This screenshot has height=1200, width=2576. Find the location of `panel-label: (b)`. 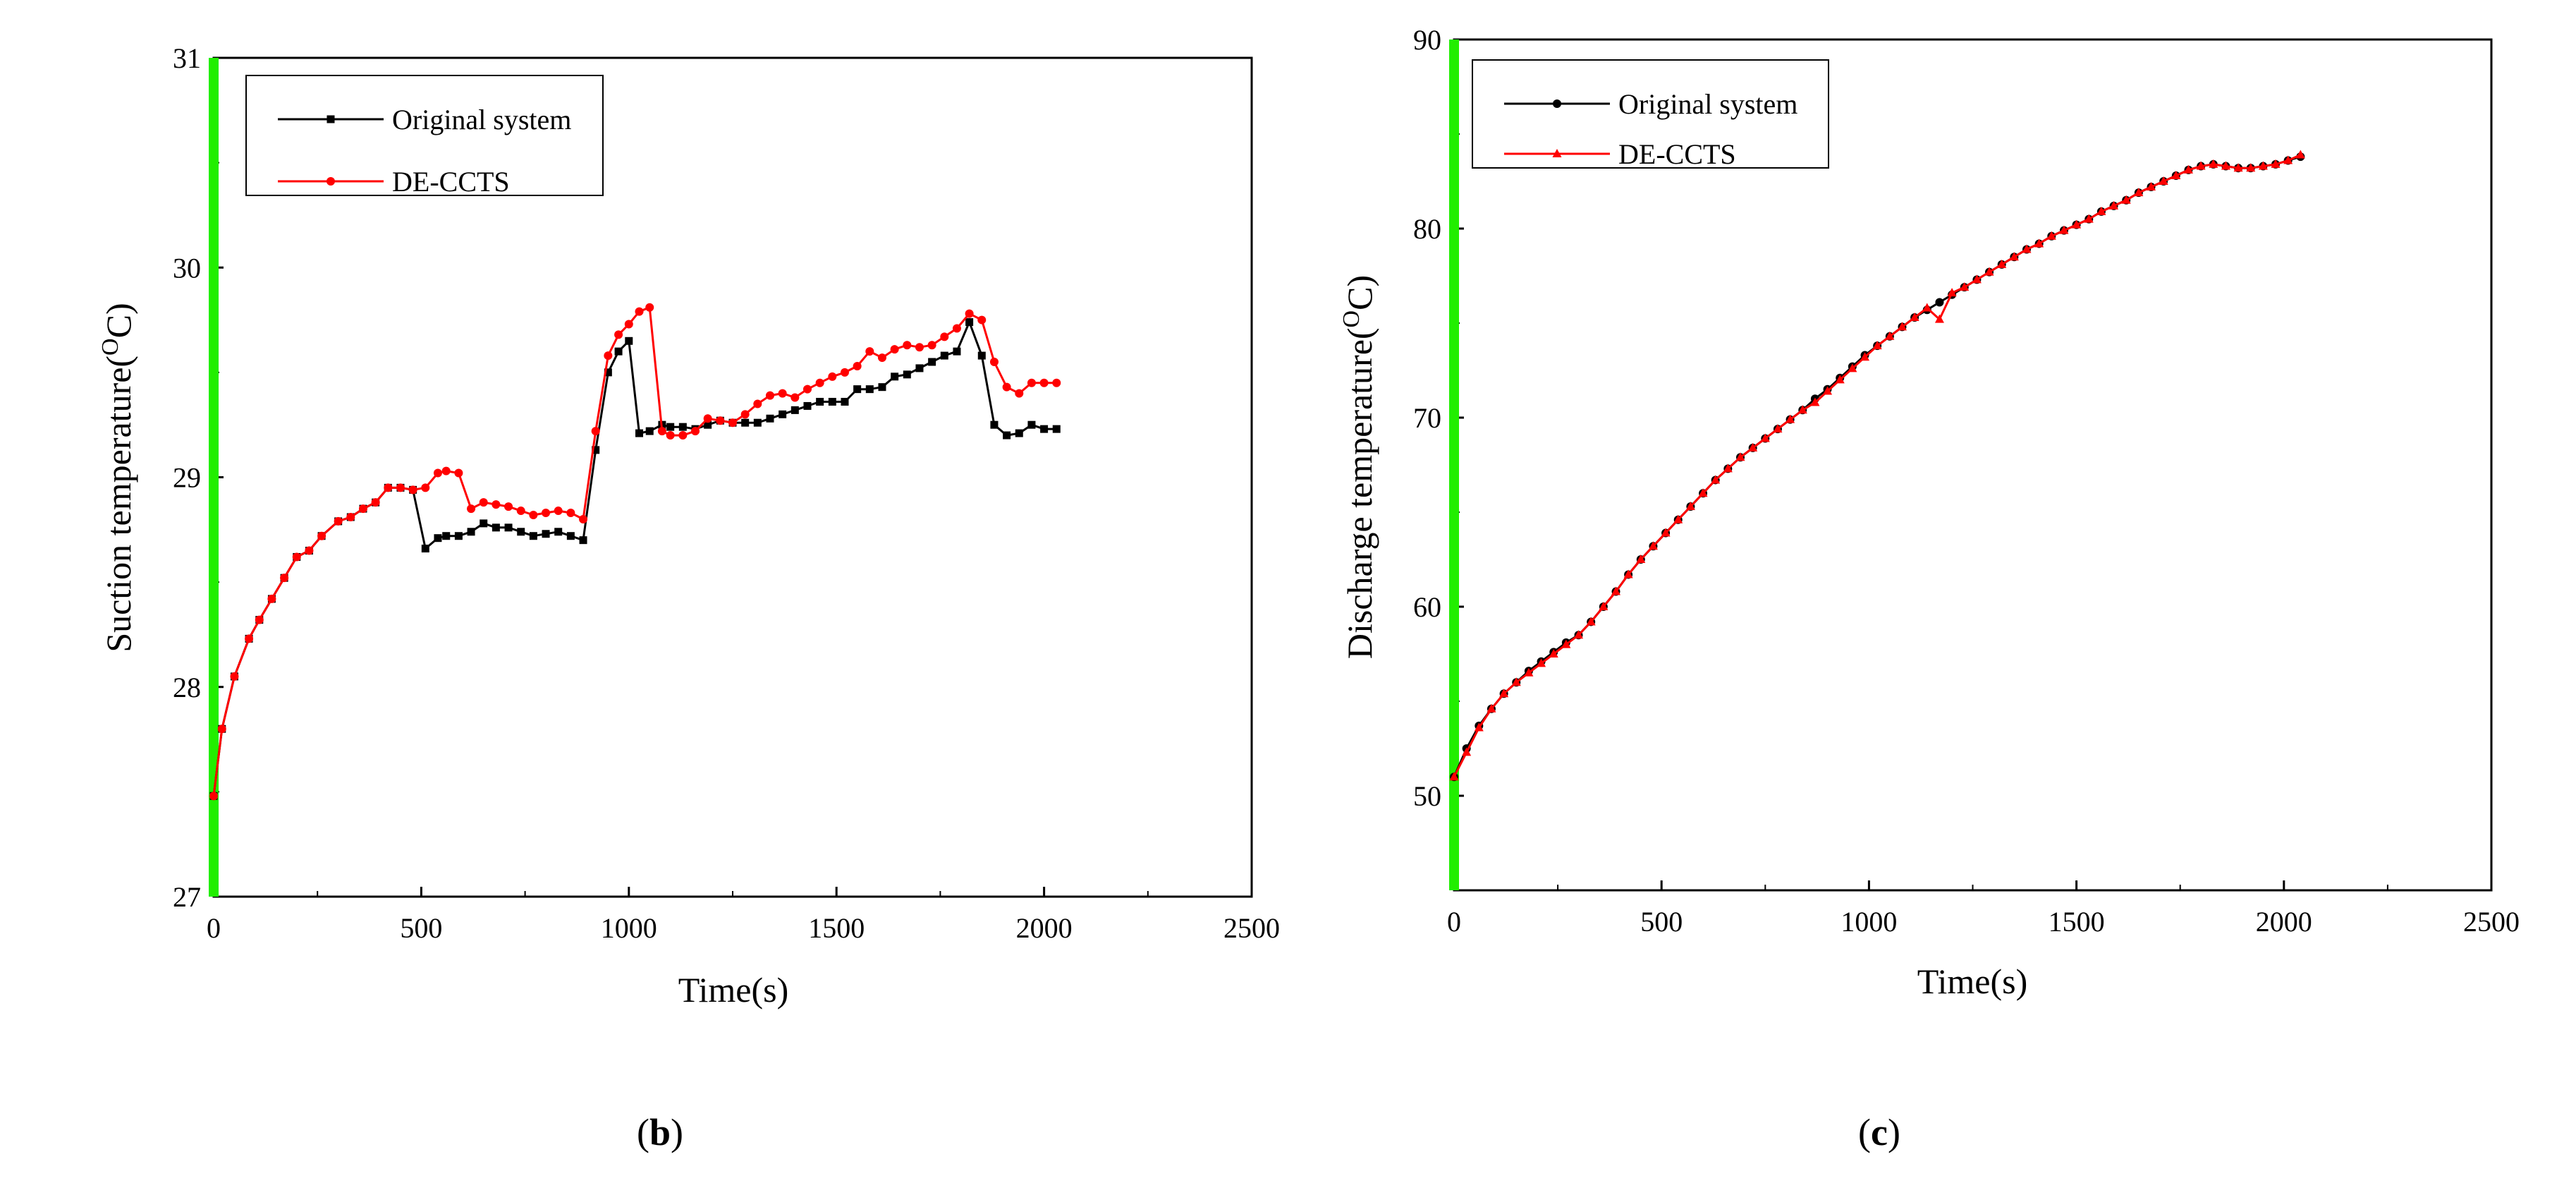

panel-label: (b) is located at coordinates (660, 1132).